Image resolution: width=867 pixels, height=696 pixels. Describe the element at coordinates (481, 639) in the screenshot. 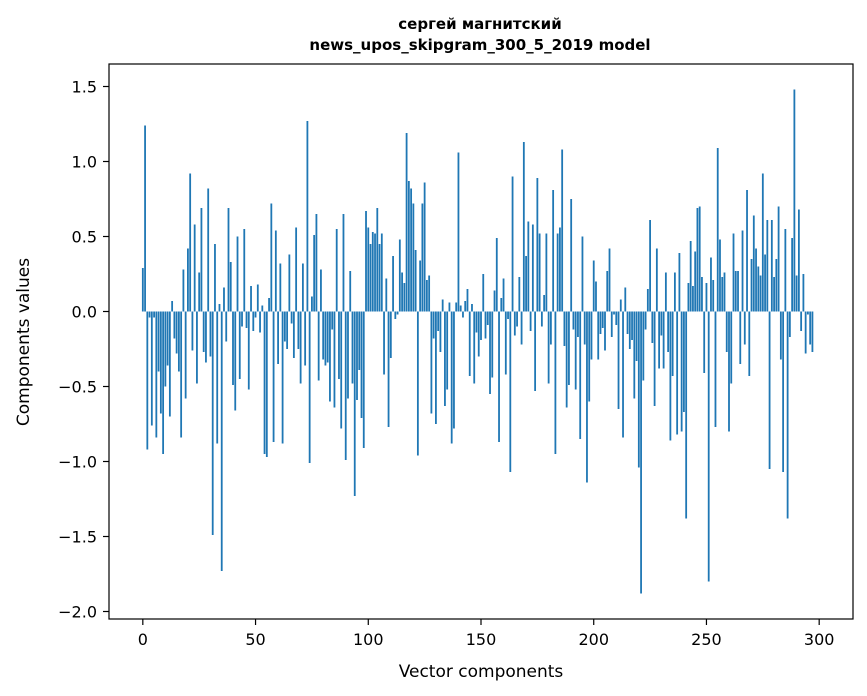

I see `x-tick-label: 150` at that location.